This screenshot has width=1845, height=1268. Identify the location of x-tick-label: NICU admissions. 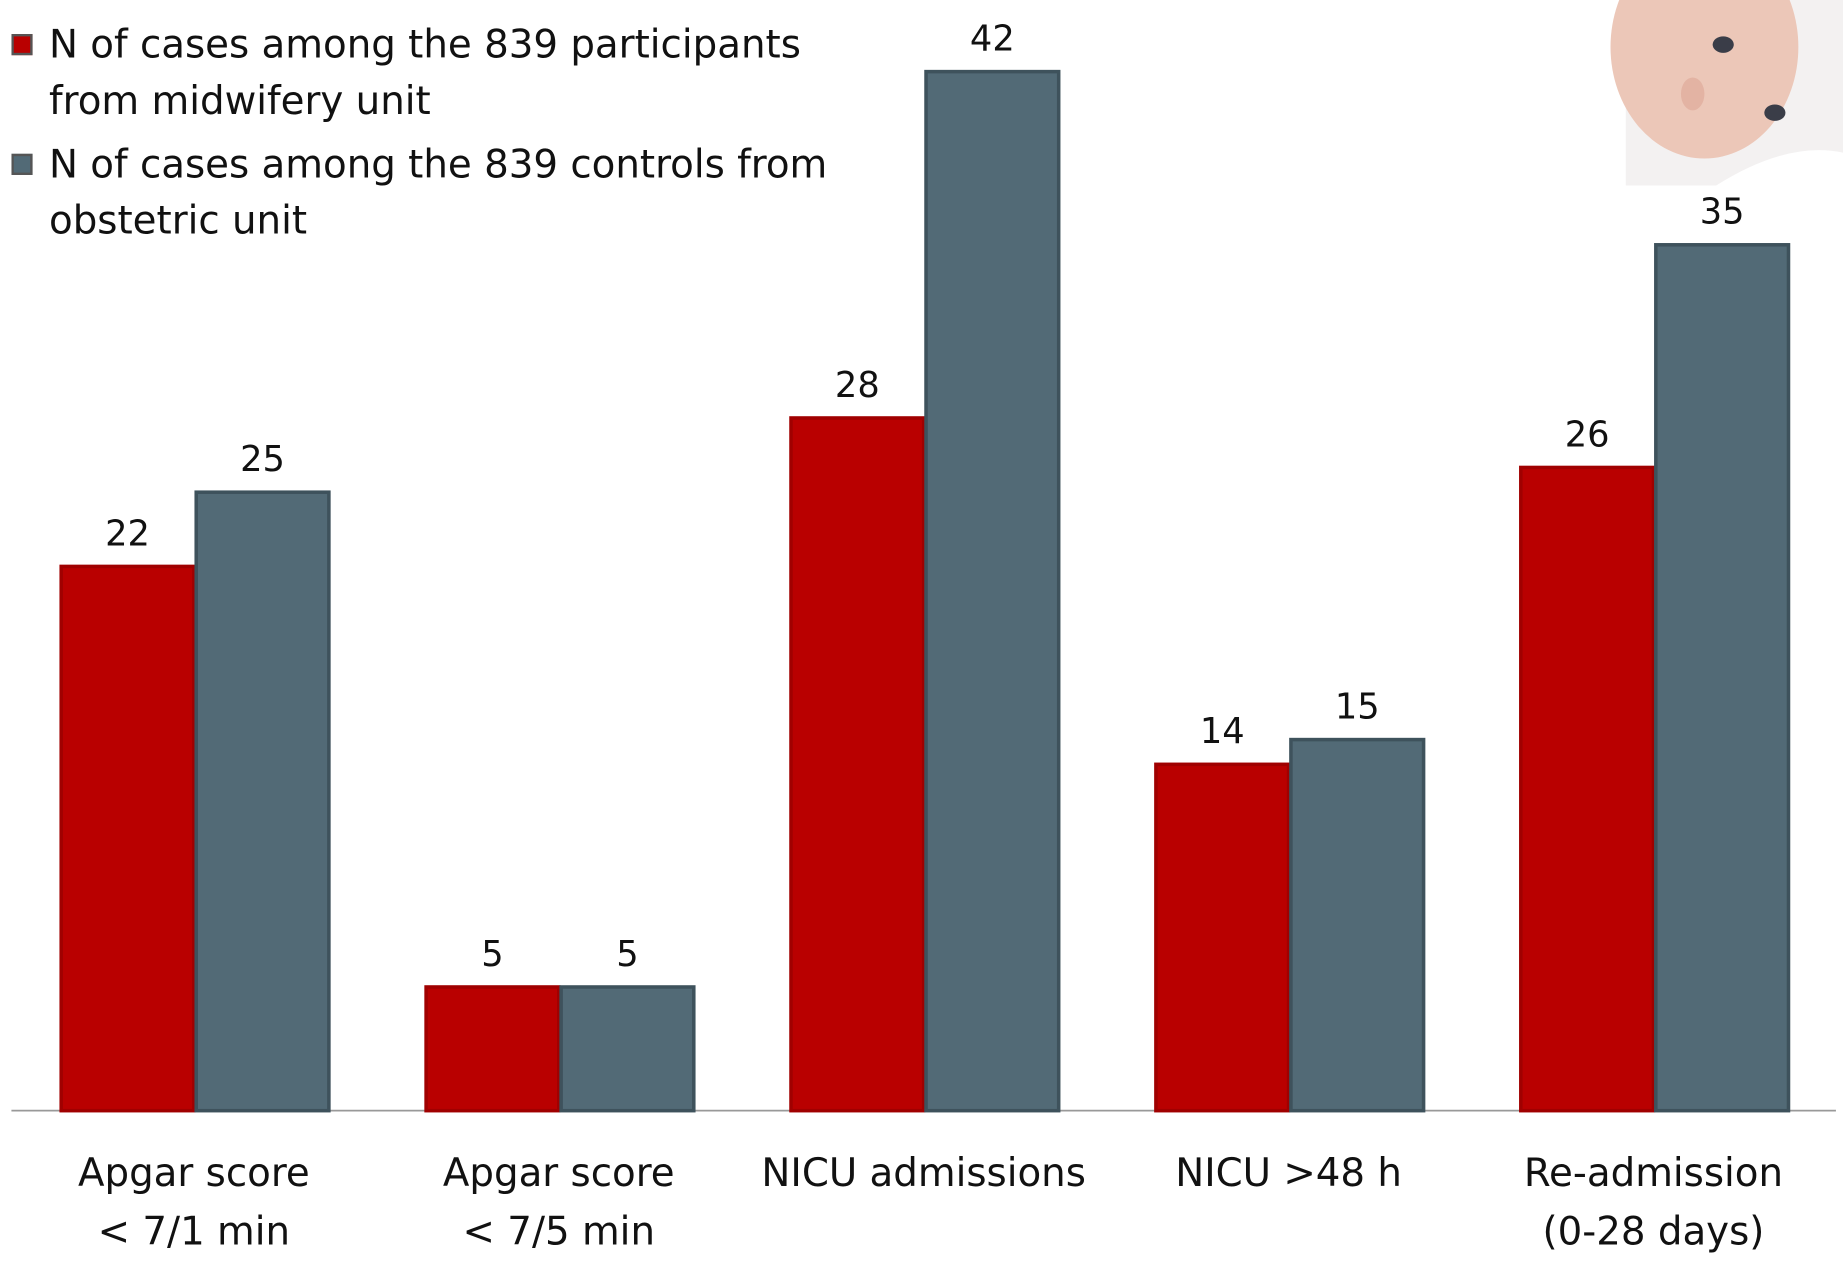
(923, 1173).